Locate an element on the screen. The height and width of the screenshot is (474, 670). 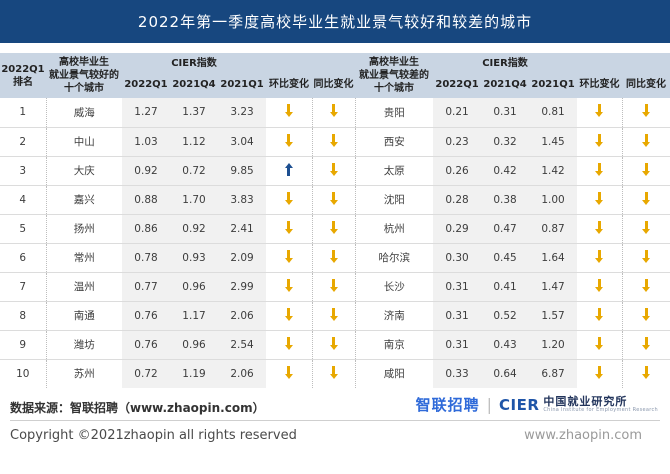
good-cier-value-cell: 2.99 is located at coordinates (242, 287).